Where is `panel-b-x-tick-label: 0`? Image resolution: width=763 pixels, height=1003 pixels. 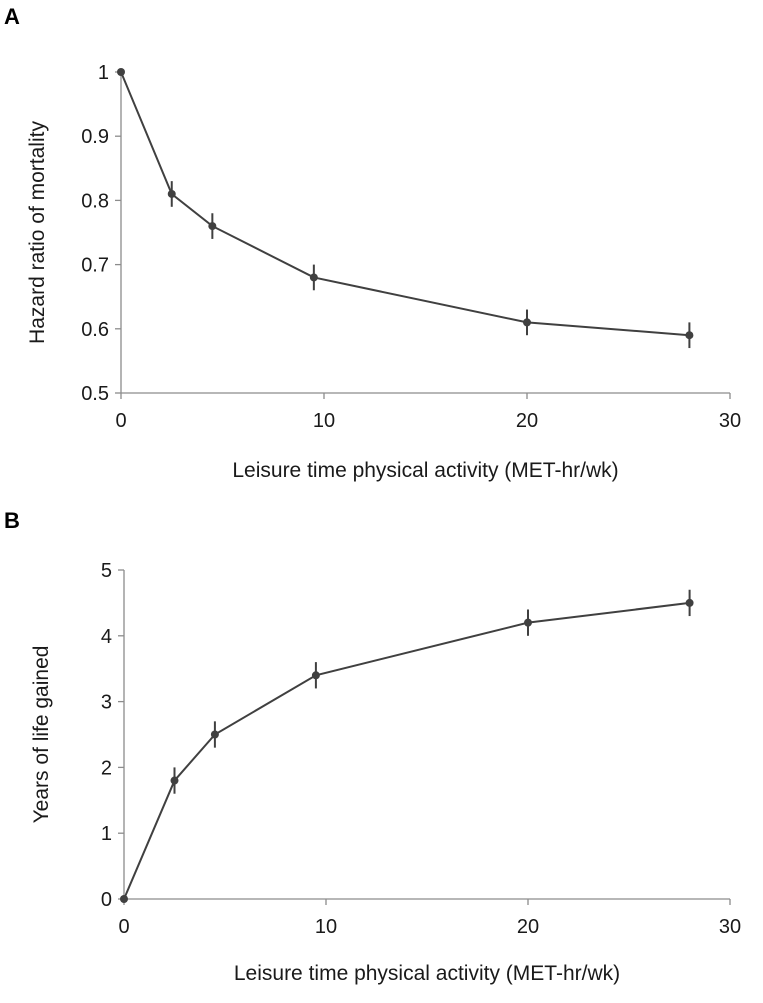 panel-b-x-tick-label: 0 is located at coordinates (123, 927).